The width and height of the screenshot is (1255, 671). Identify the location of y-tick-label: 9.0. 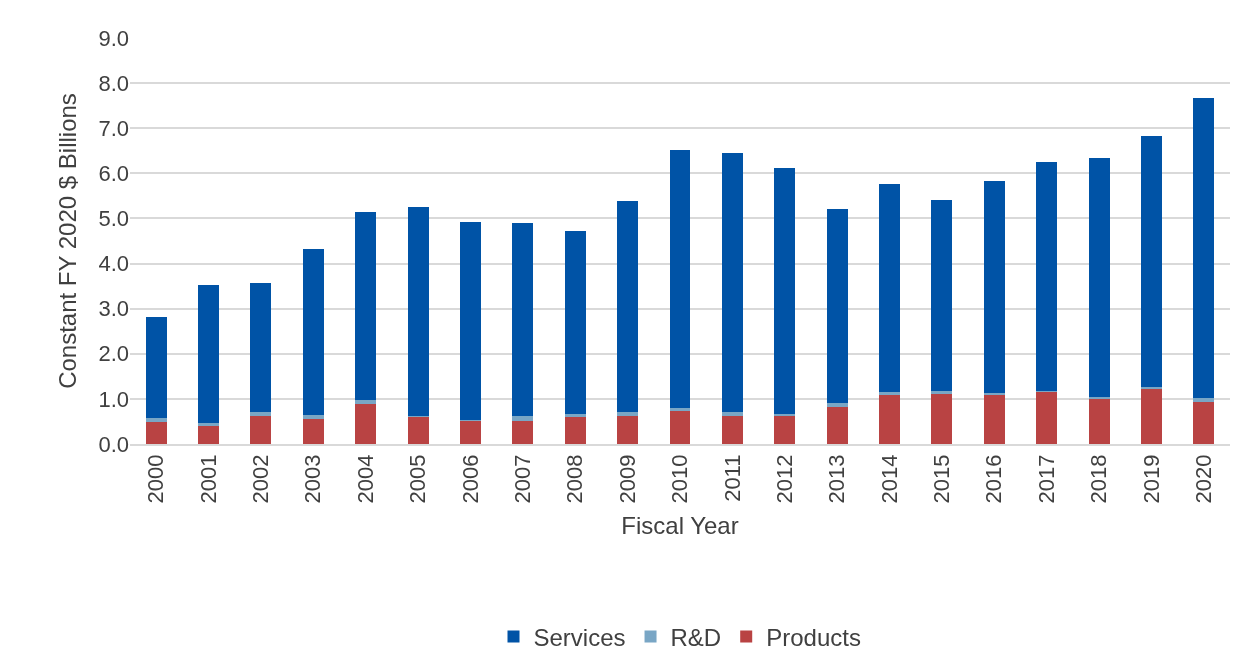
(113, 38).